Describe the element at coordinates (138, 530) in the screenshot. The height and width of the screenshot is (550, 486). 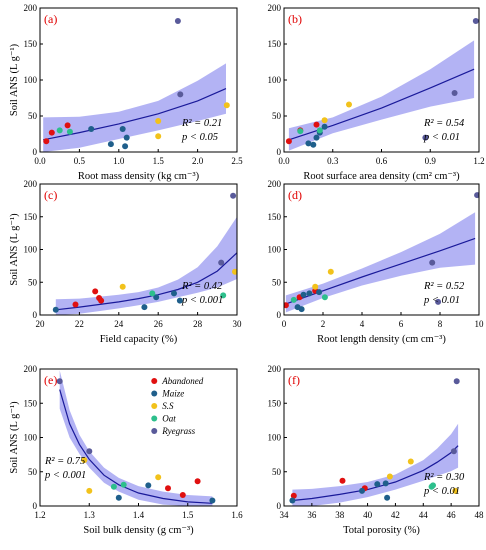
I see `x-axis-label: Soil bulk density (g cm⁻³)` at that location.